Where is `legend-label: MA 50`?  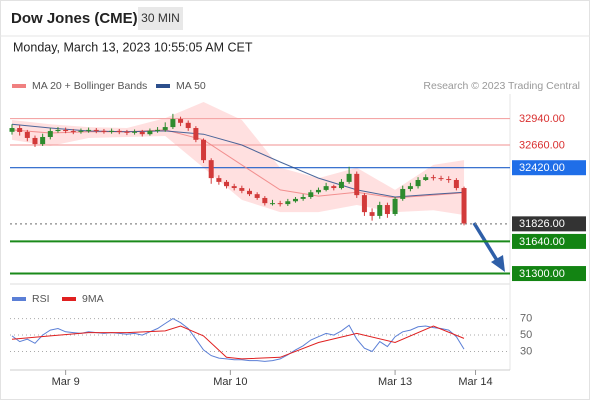
legend-label: MA 50 is located at coordinates (191, 86).